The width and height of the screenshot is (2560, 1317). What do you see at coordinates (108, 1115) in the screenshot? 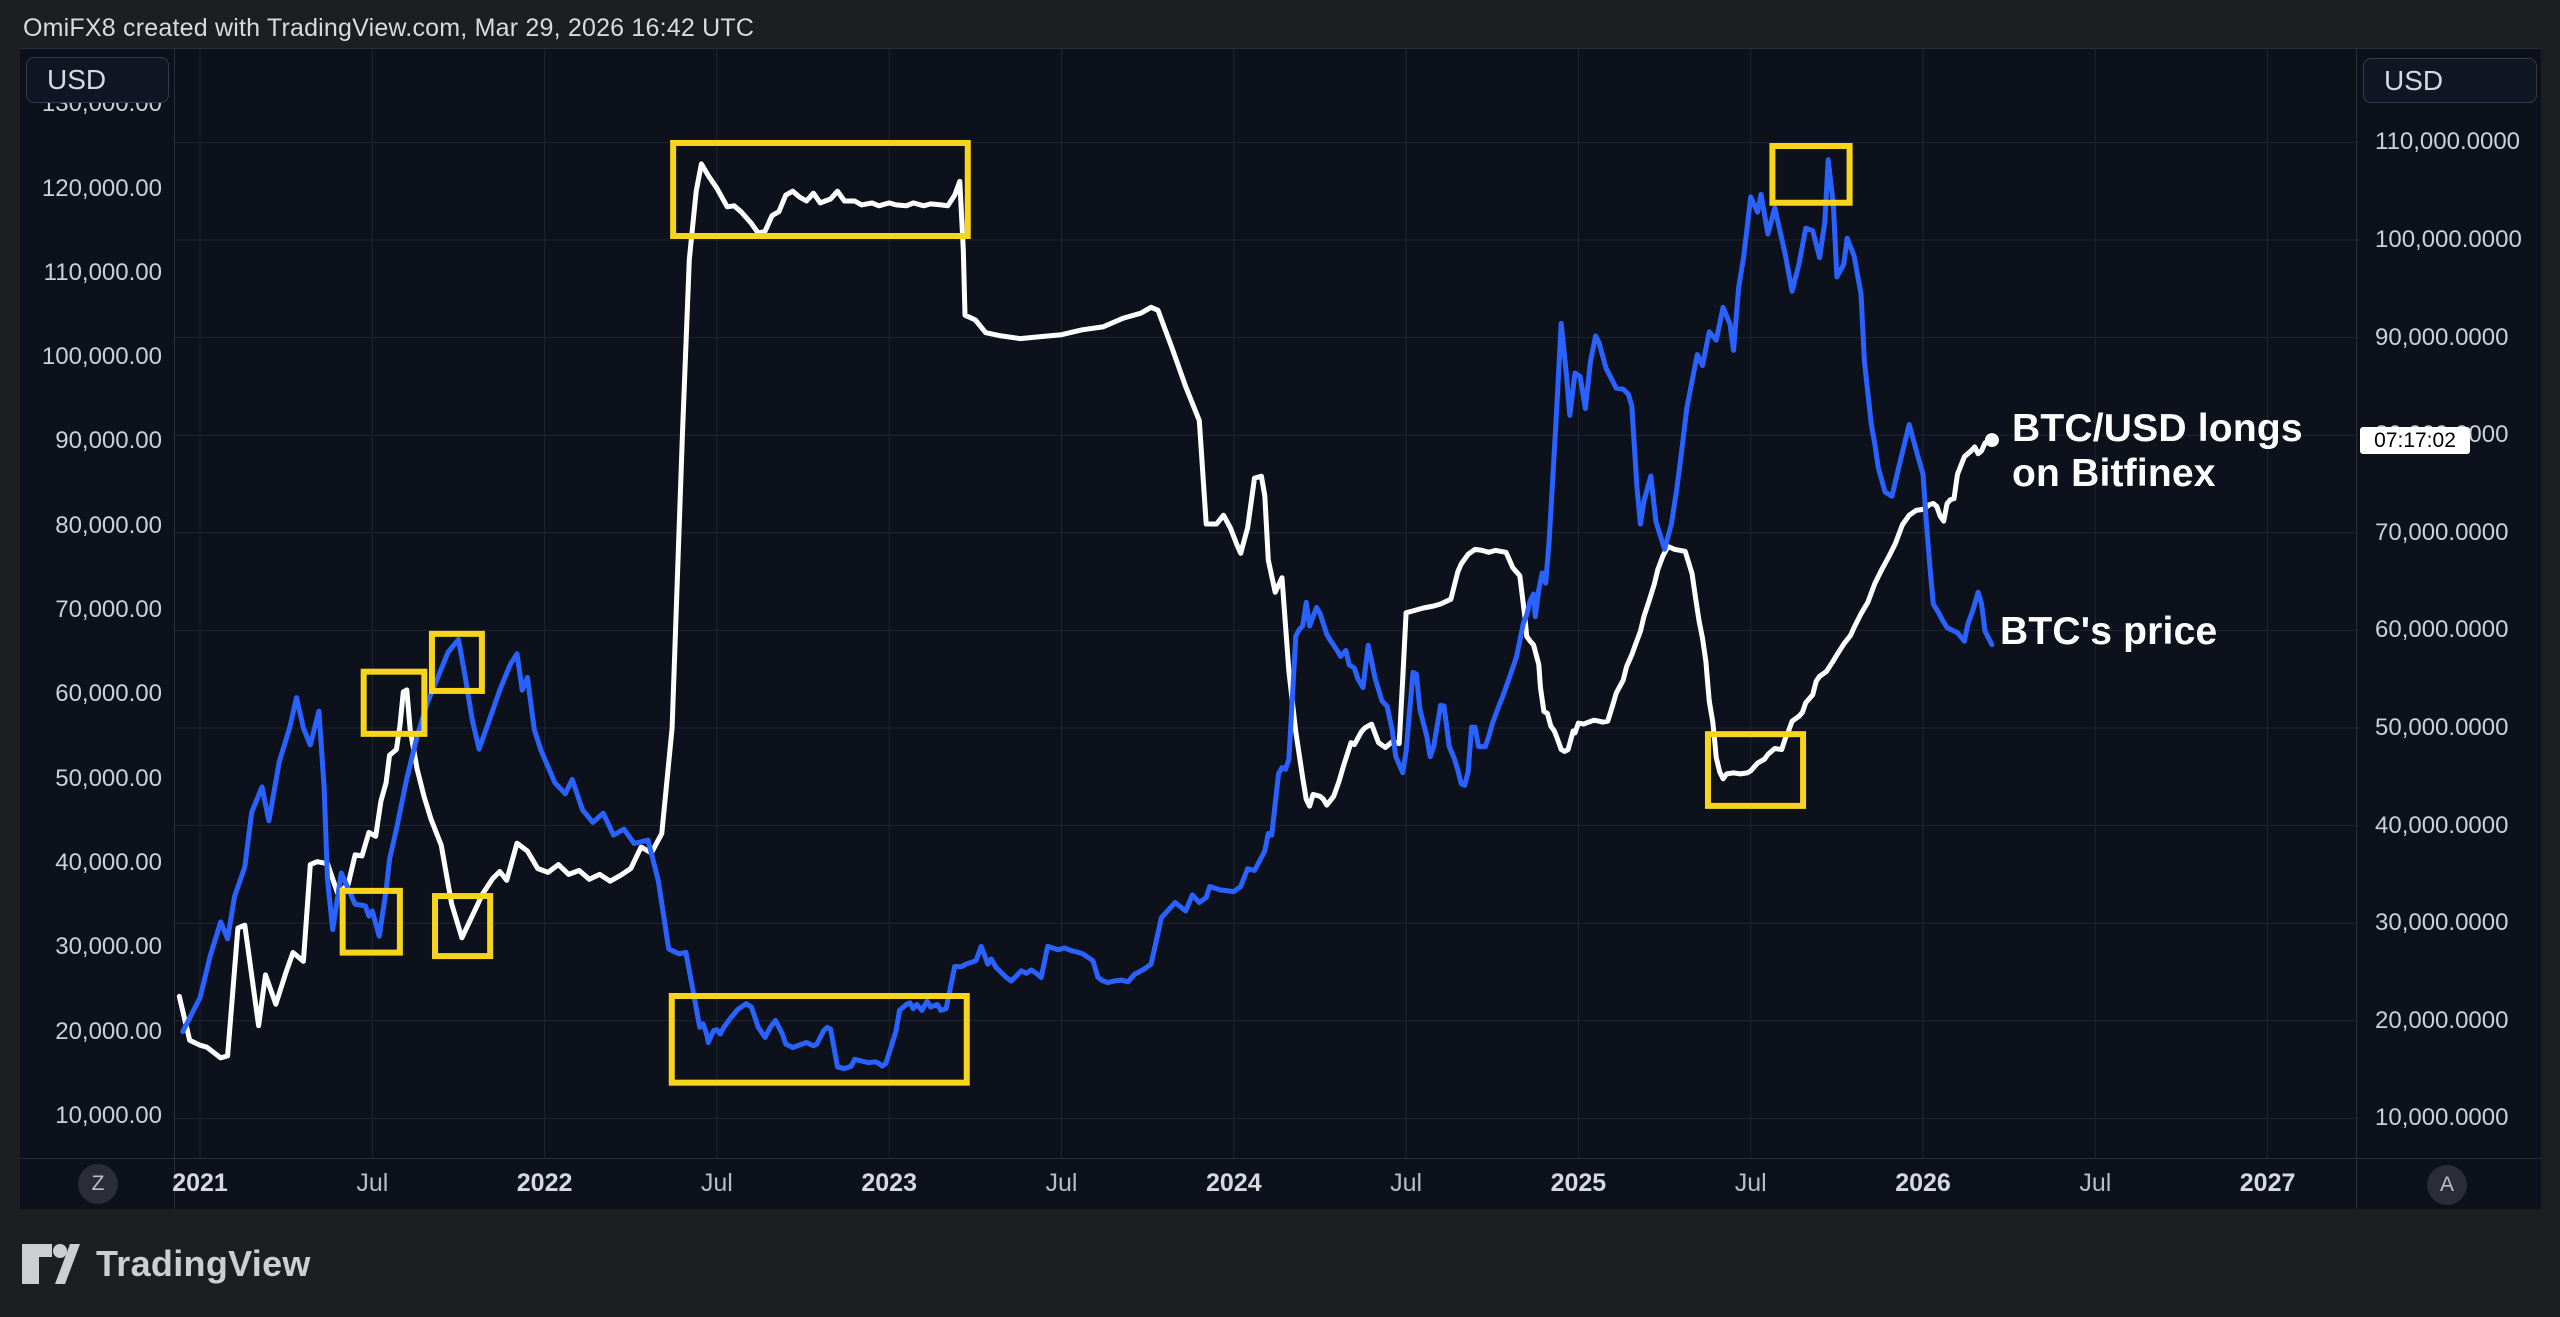
I see `left-axis-tick-label: 10,000.00` at bounding box center [108, 1115].